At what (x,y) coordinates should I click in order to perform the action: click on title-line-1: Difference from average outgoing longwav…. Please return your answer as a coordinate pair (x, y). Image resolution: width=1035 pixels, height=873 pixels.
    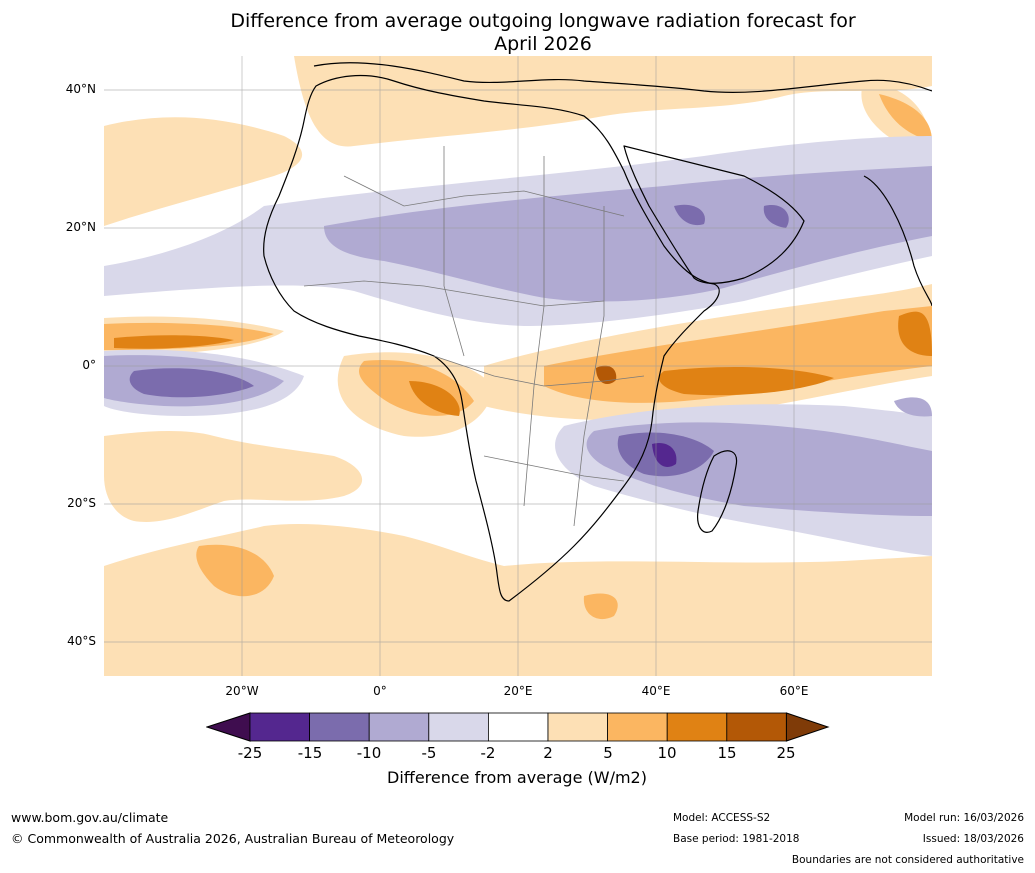
    Looking at the image, I should click on (543, 21).